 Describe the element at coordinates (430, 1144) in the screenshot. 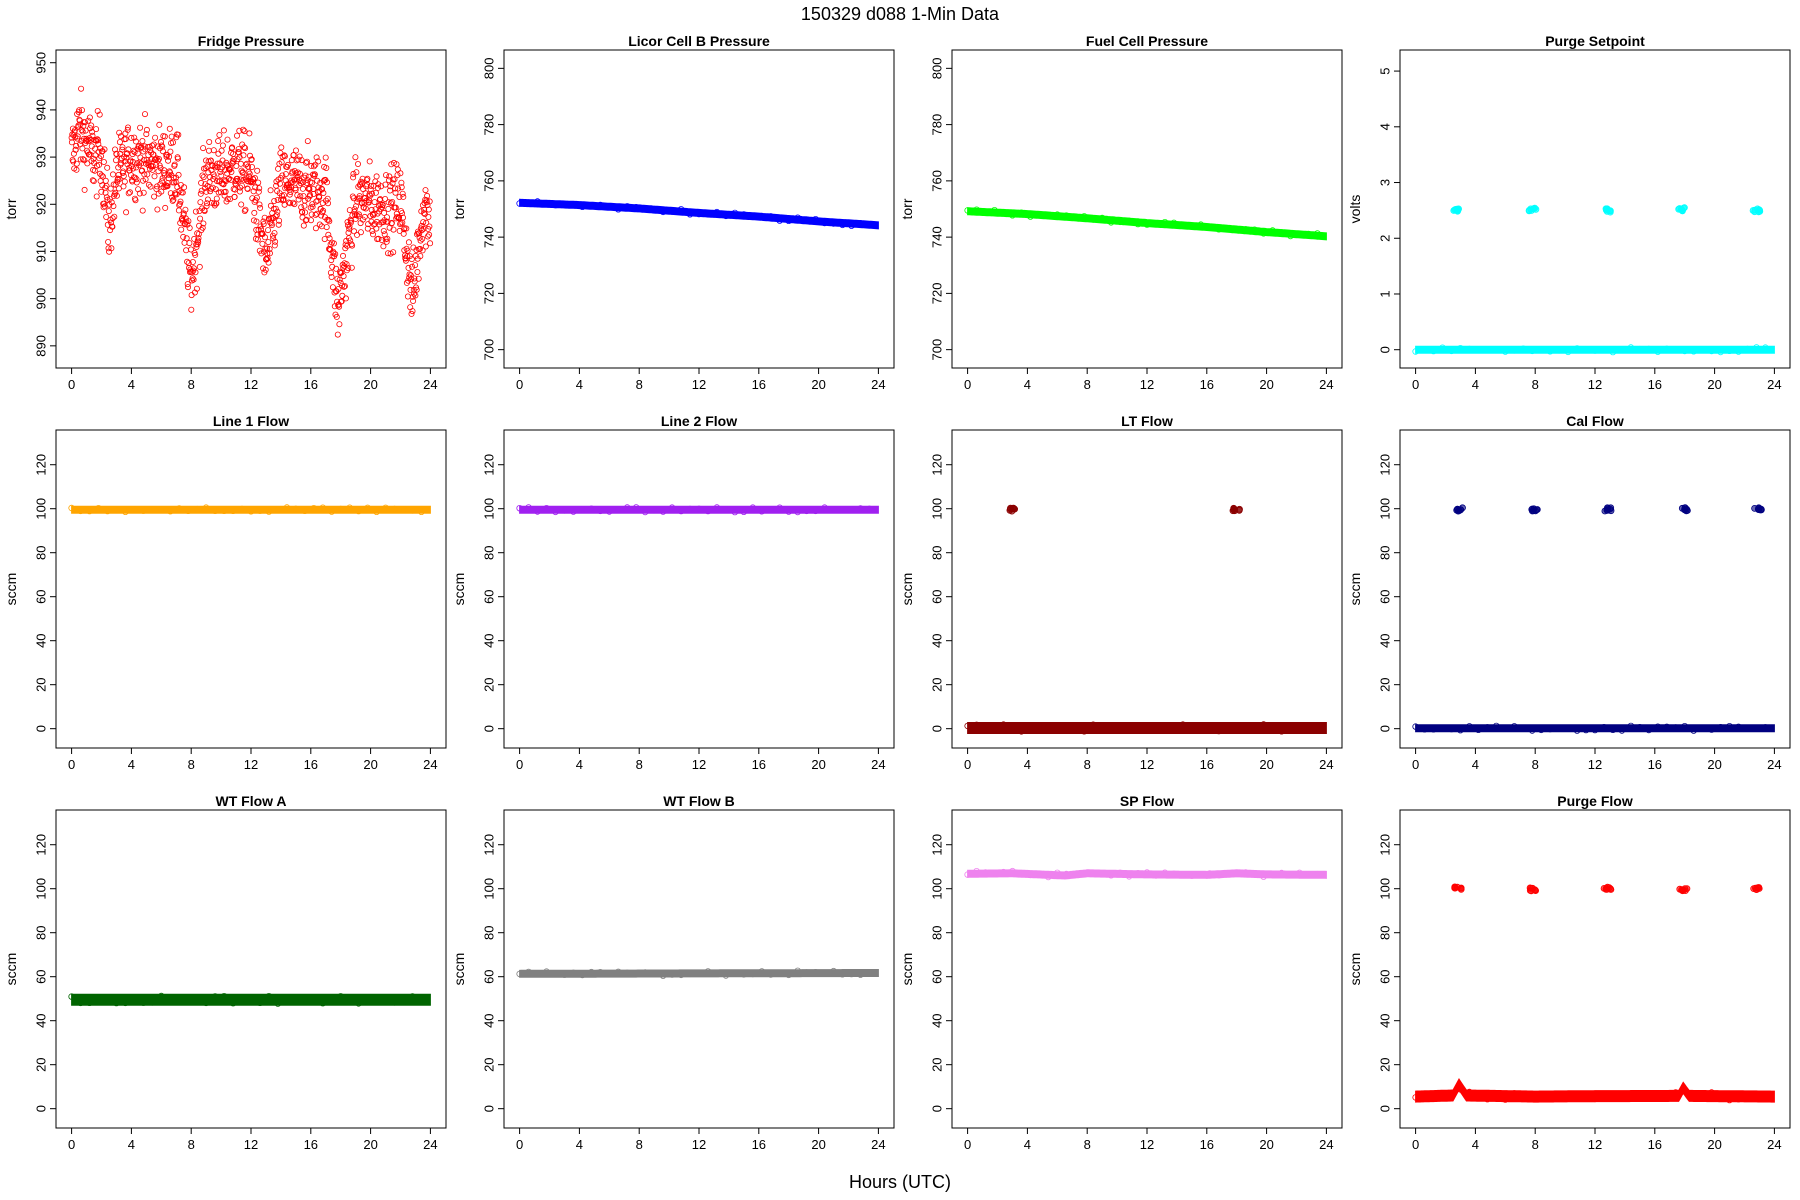

I see `x-tick-label: 24` at that location.